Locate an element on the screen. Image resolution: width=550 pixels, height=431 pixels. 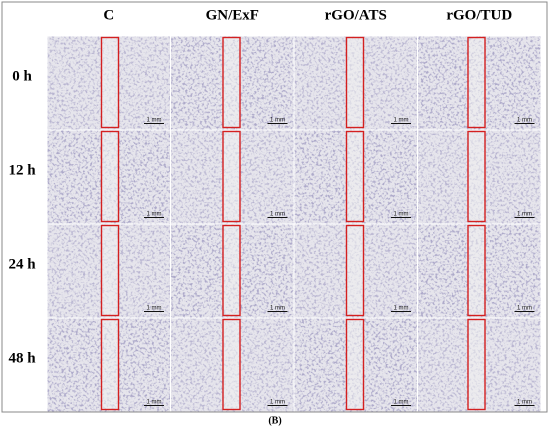
column-header: rGO/TUD is located at coordinates (479, 15).